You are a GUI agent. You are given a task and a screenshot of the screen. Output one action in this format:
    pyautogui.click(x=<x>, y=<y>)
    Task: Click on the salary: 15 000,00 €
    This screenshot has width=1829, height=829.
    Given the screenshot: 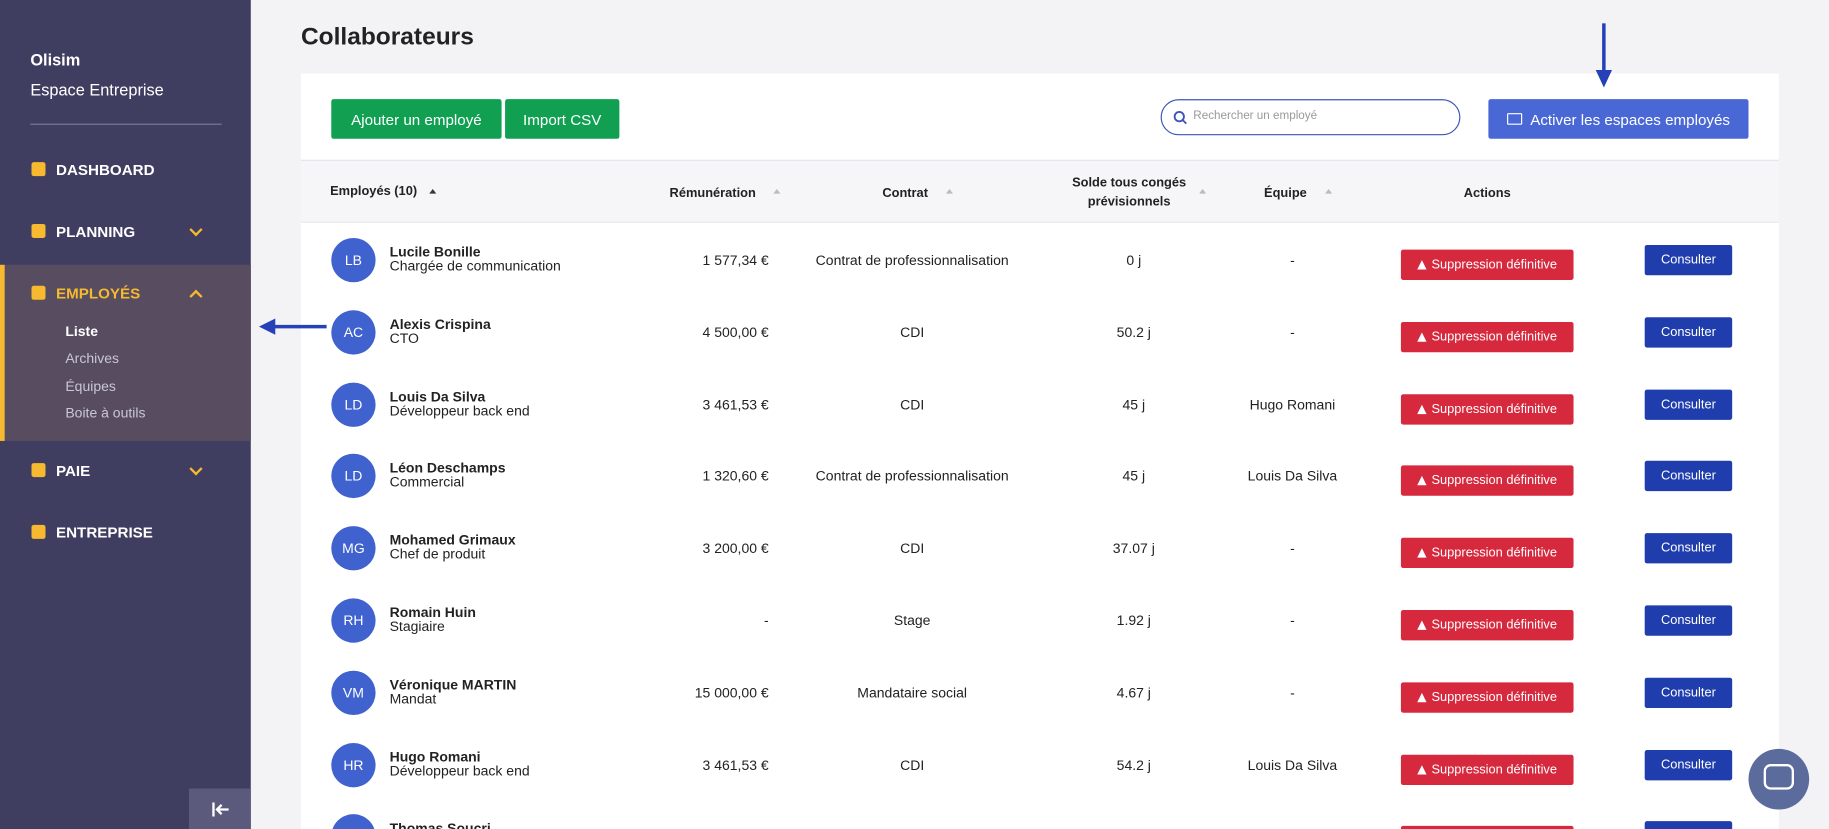 What is the action you would take?
    pyautogui.click(x=731, y=692)
    